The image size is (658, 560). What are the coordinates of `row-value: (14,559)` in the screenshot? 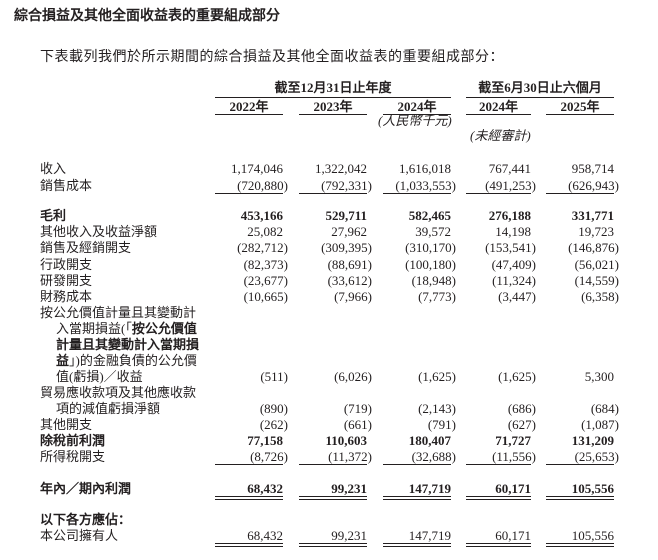 It's located at (596, 280).